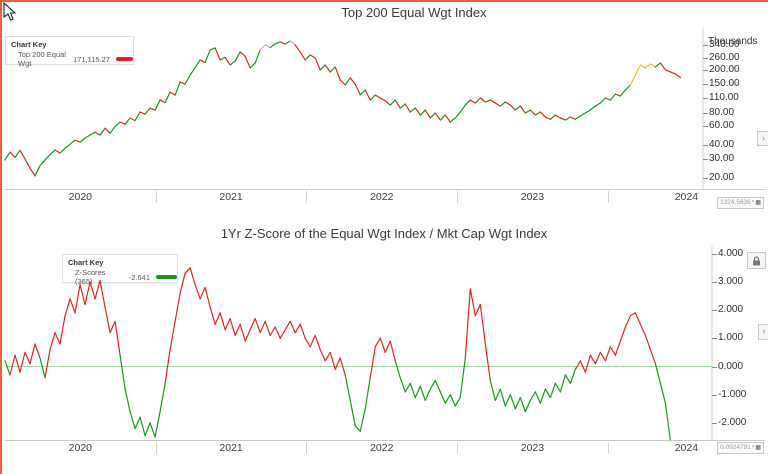 The image size is (768, 474). What do you see at coordinates (735, 447) in the screenshot?
I see `readout-value: 0.0924791` at bounding box center [735, 447].